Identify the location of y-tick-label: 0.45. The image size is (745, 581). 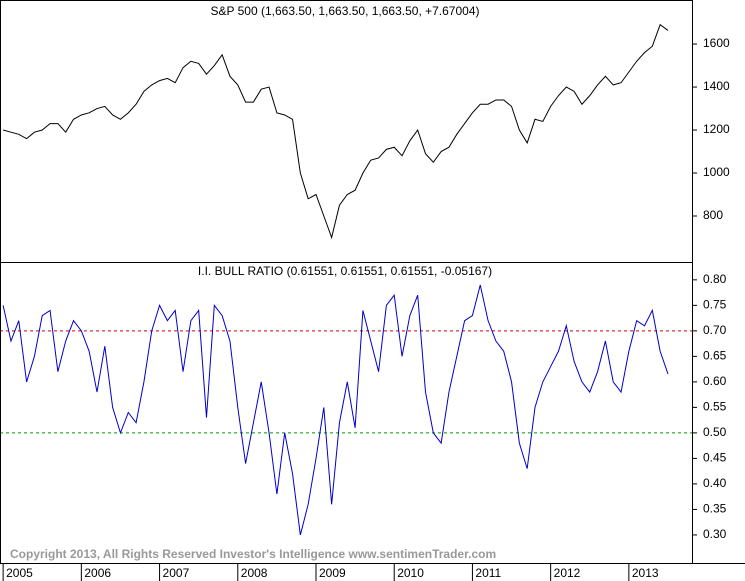
(715, 458).